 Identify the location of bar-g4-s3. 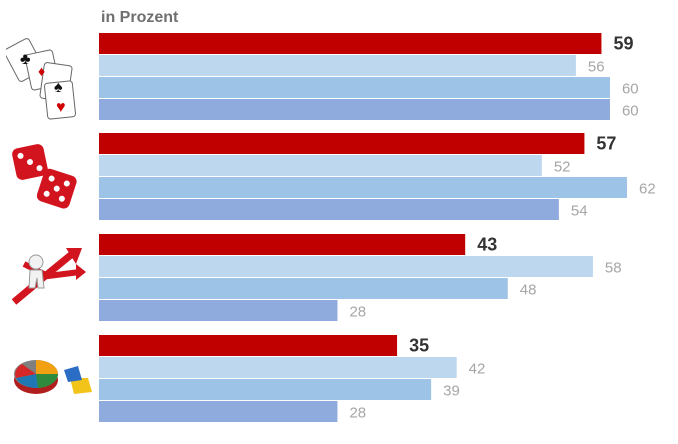
(265, 389).